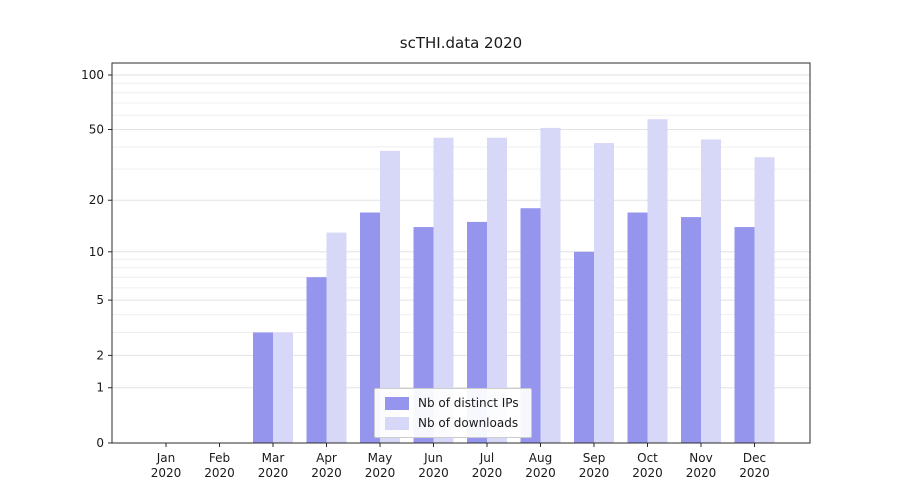 Image resolution: width=900 pixels, height=500 pixels. What do you see at coordinates (486, 458) in the screenshot?
I see `x-tick-label-month: Jul` at bounding box center [486, 458].